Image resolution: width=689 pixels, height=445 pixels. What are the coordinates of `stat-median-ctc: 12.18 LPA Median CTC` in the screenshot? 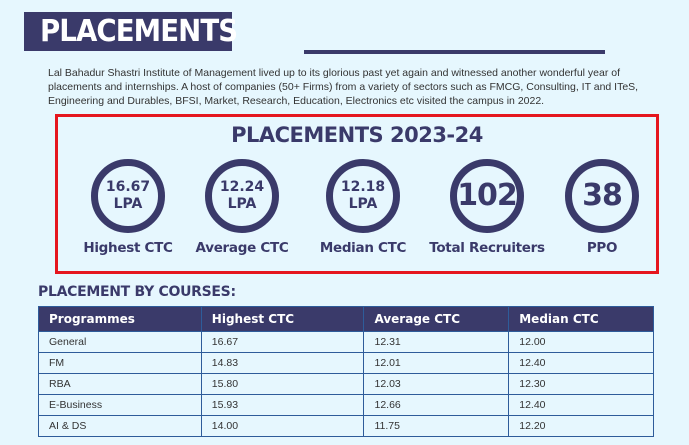 It's located at (363, 207).